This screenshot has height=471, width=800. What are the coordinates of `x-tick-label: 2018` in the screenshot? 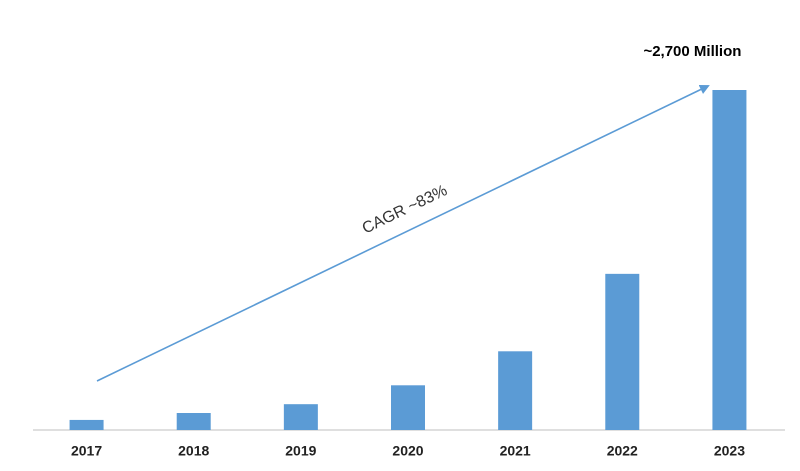 It's located at (193, 451).